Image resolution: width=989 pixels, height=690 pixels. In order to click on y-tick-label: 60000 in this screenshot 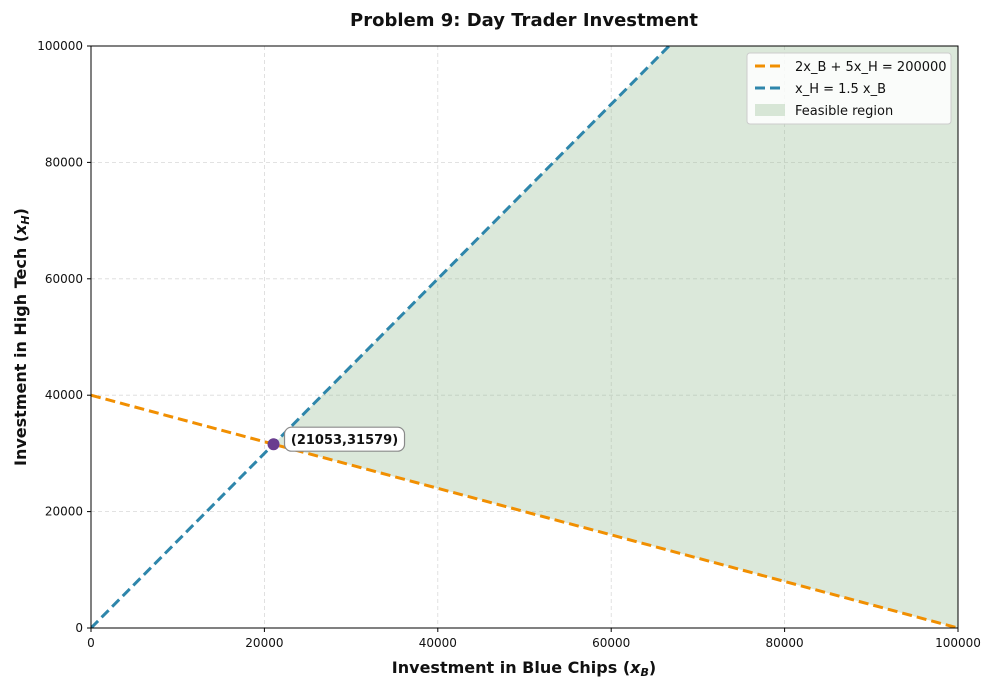, I will do `click(64, 279)`.